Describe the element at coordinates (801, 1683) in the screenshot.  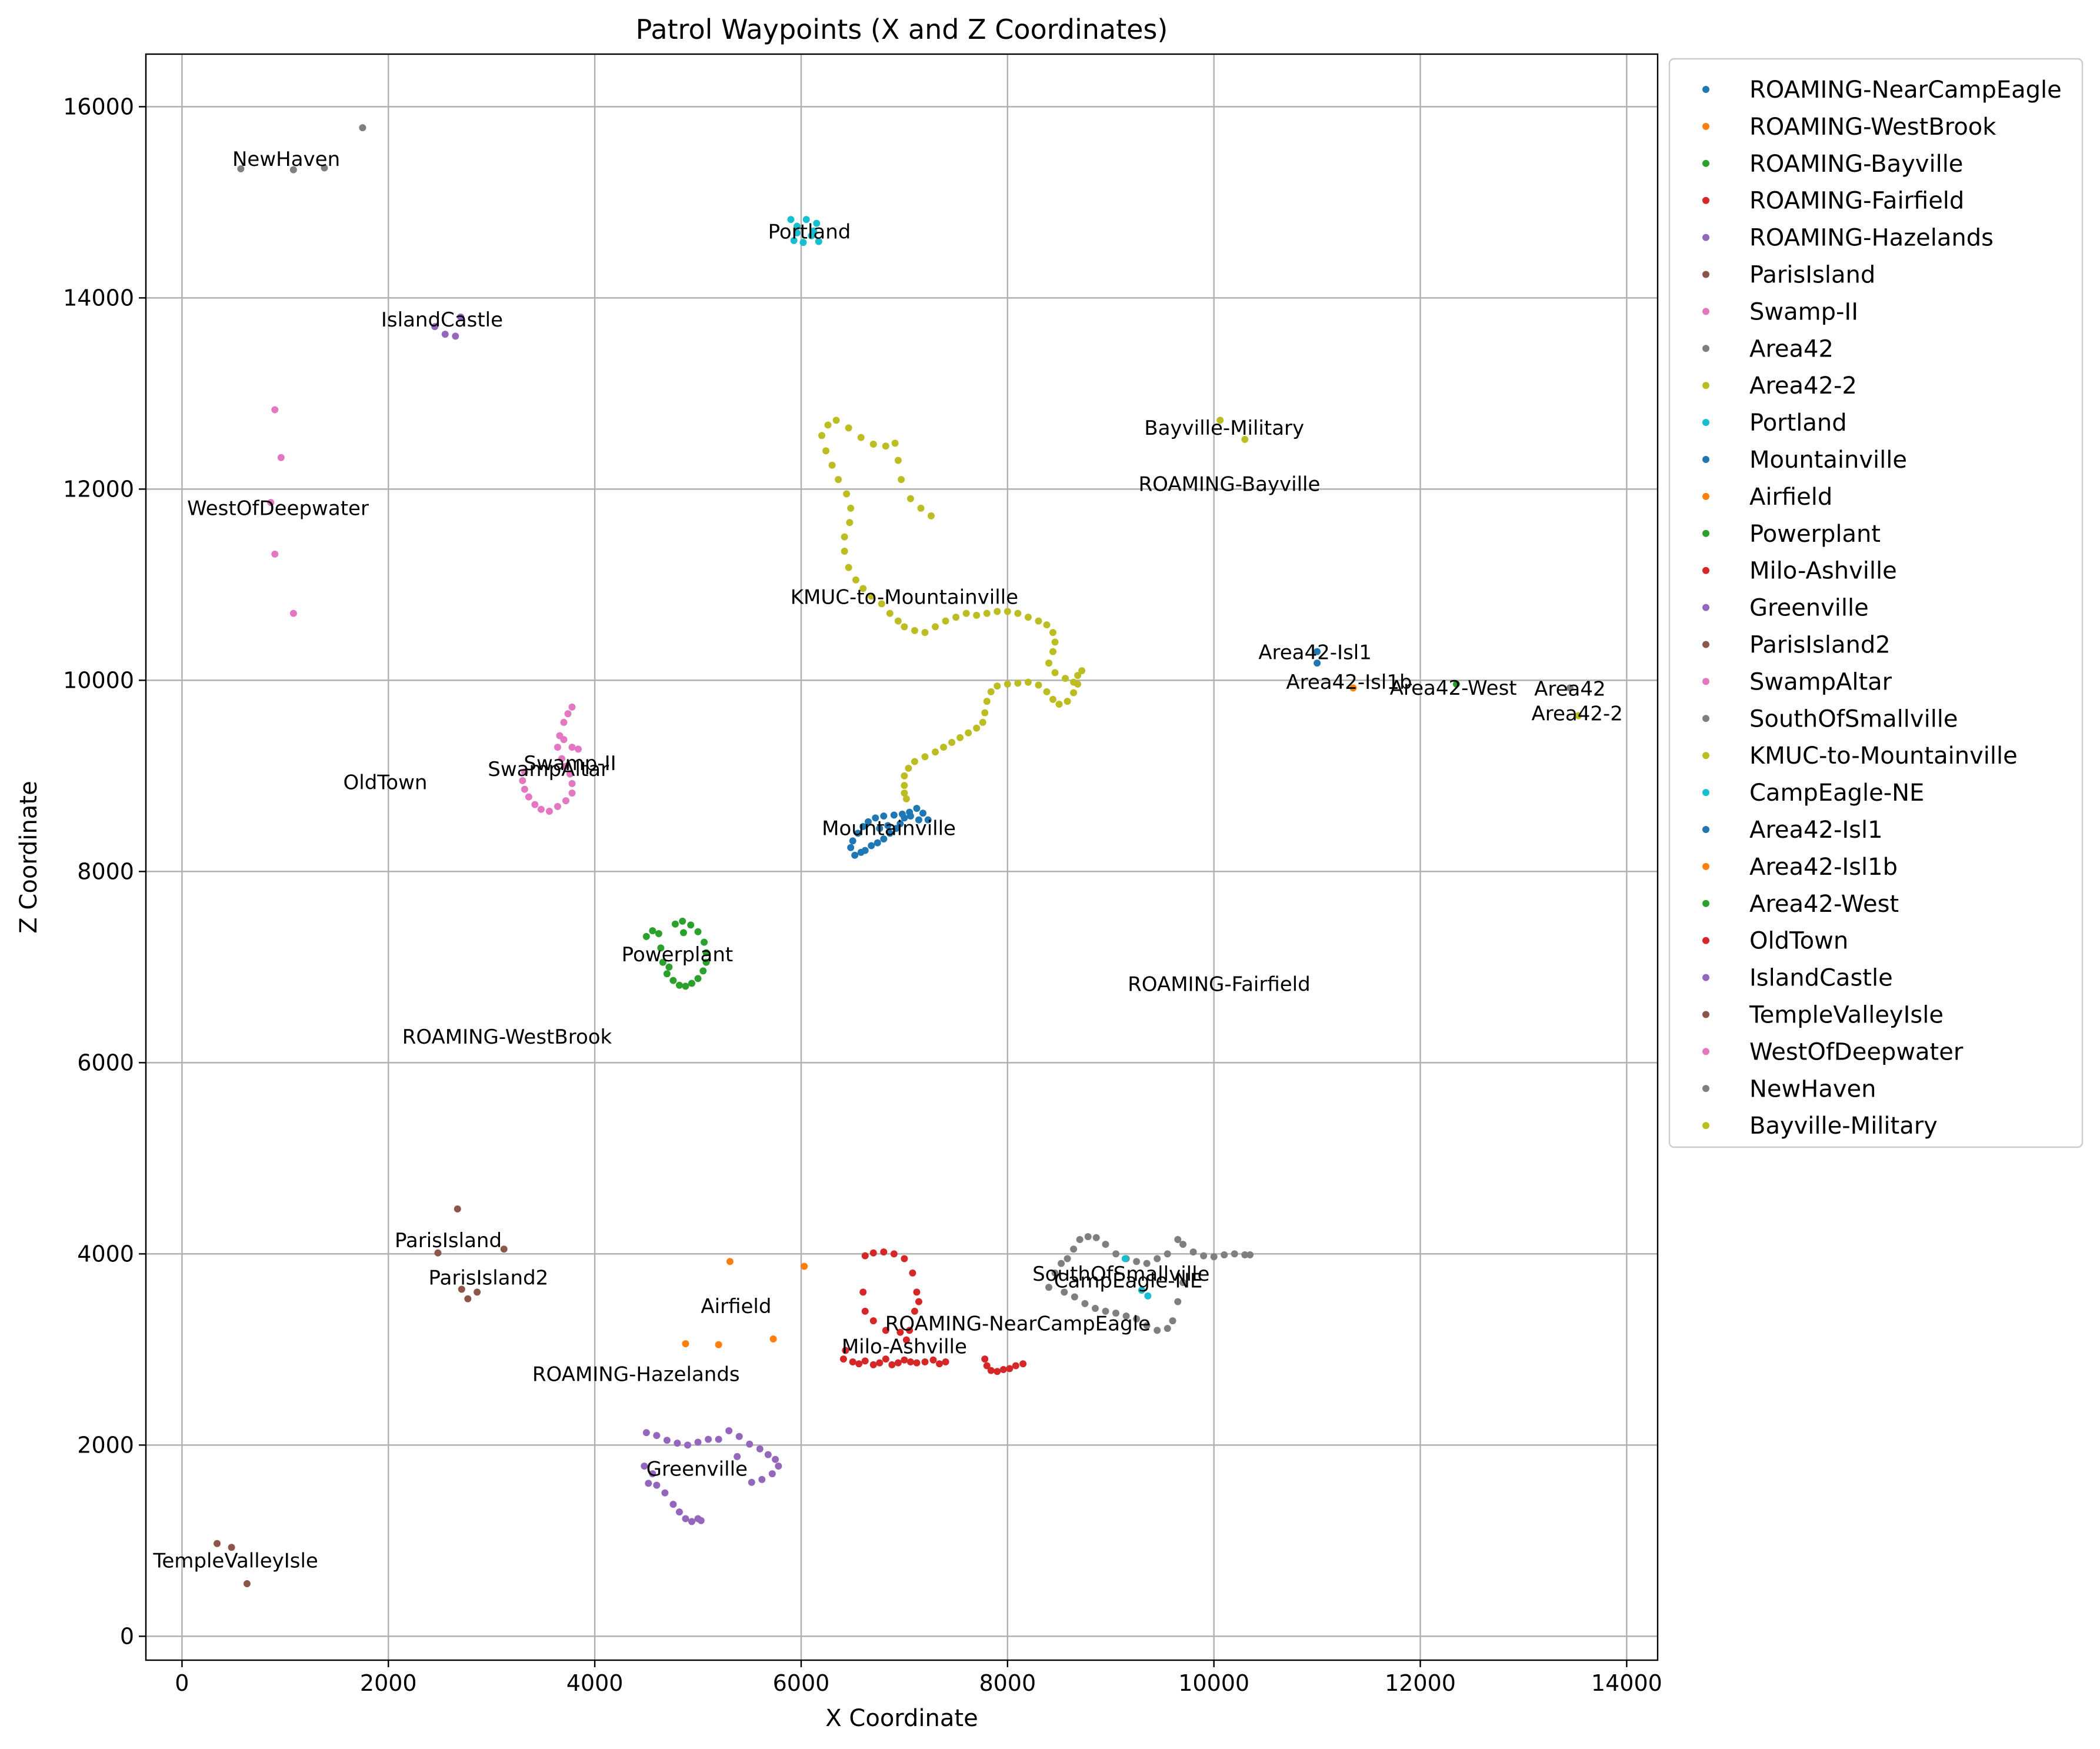
I see `x-tick-label: 6000` at that location.